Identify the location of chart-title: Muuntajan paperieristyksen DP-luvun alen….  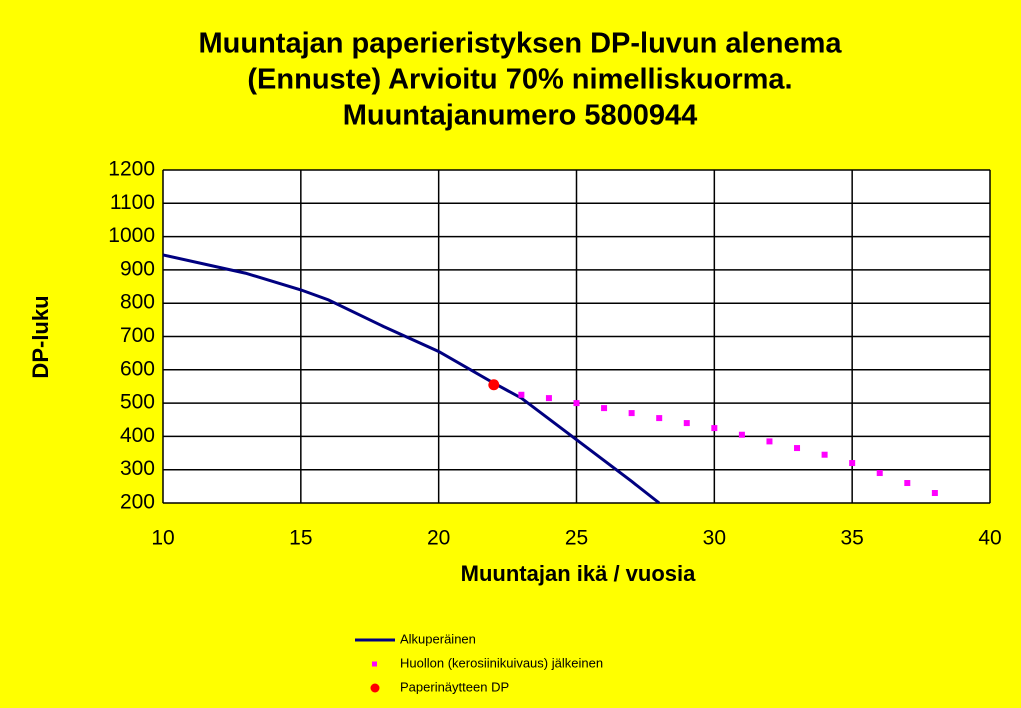
(520, 44).